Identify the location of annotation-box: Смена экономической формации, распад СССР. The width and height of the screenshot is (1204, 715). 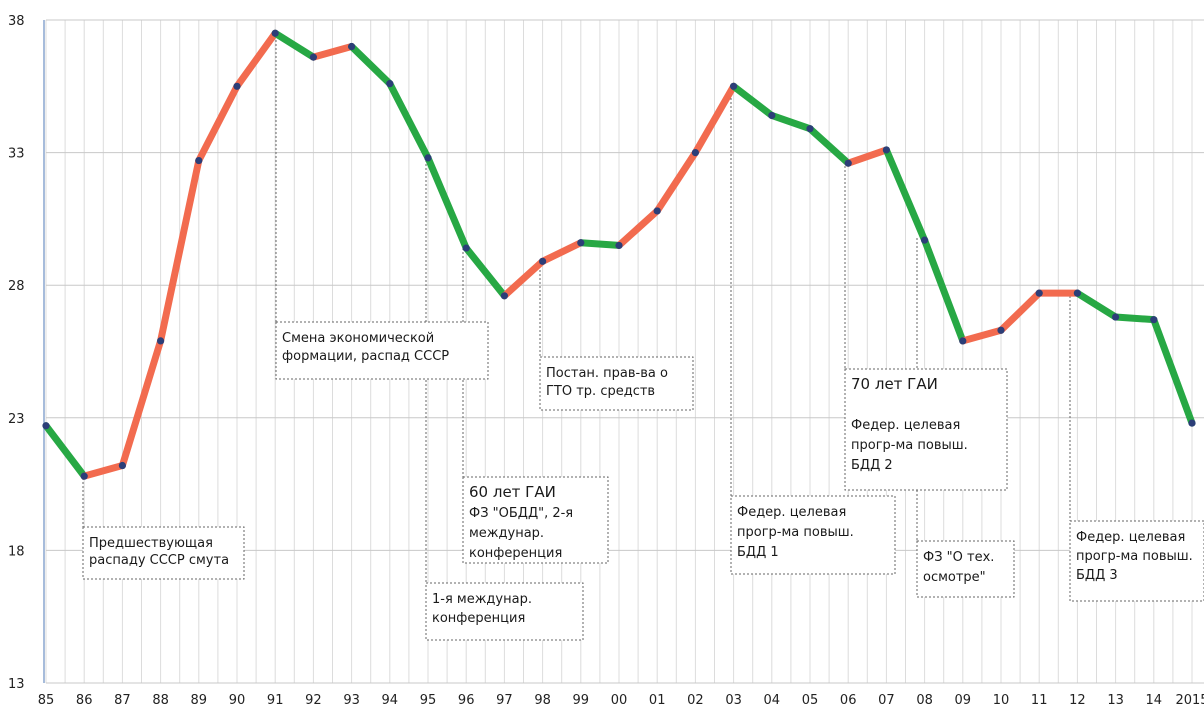
(382, 350).